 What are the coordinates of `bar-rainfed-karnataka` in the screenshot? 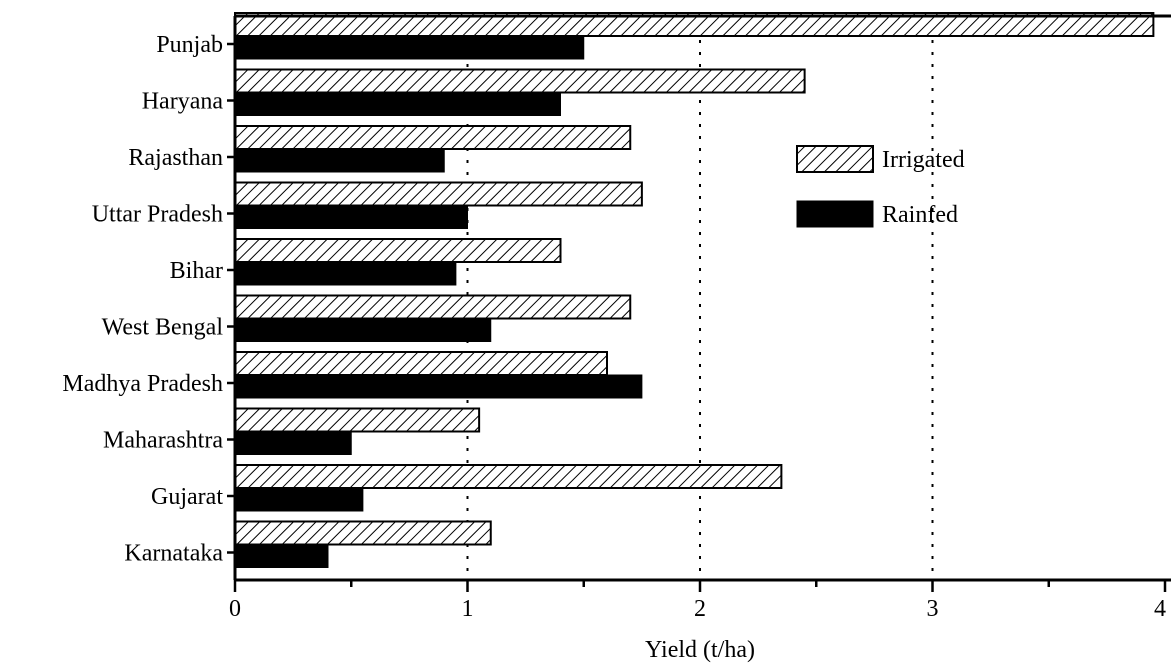 It's located at (281, 556).